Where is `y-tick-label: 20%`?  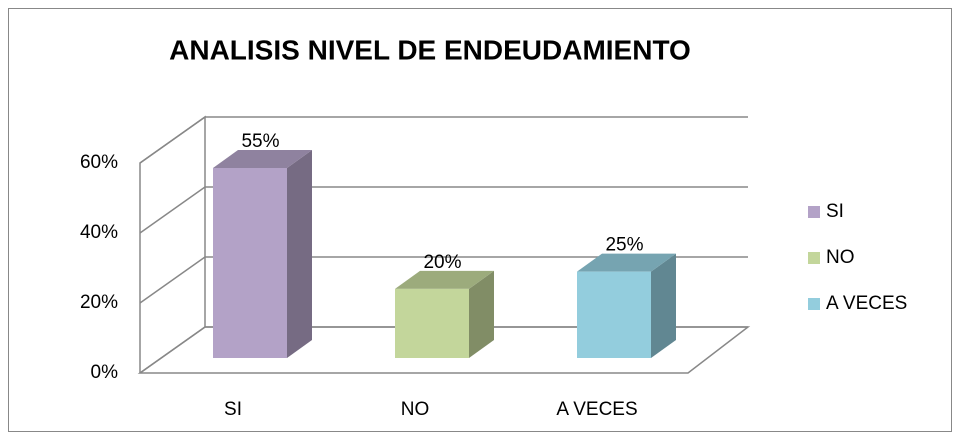 y-tick-label: 20% is located at coordinates (99, 302).